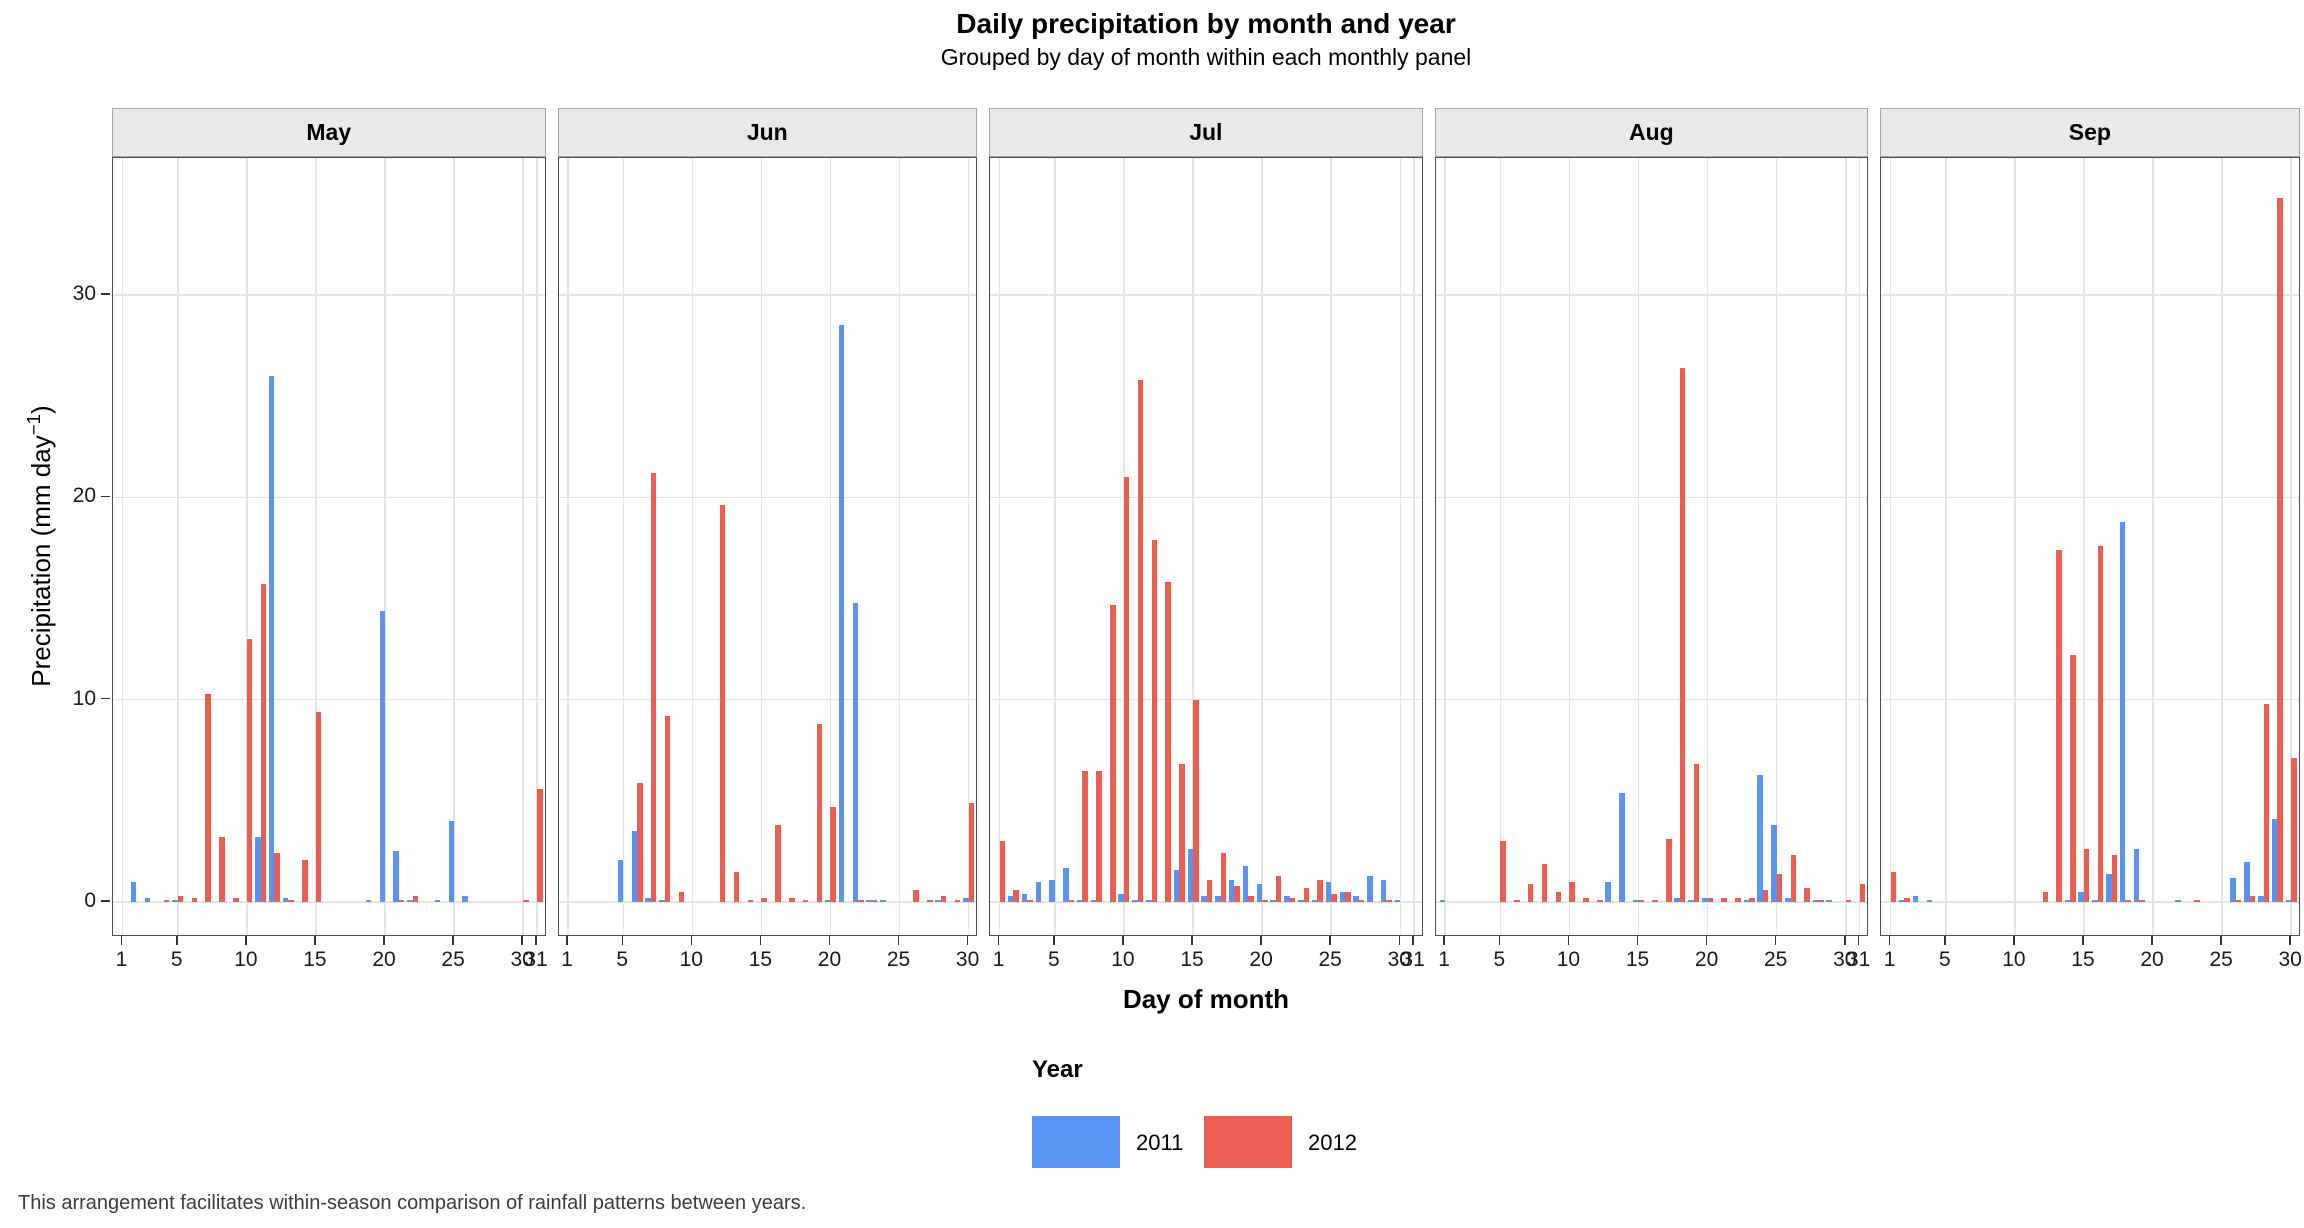 This screenshot has height=1228, width=2304. Describe the element at coordinates (967, 959) in the screenshot. I see `x-axis-tick-label: 30` at that location.